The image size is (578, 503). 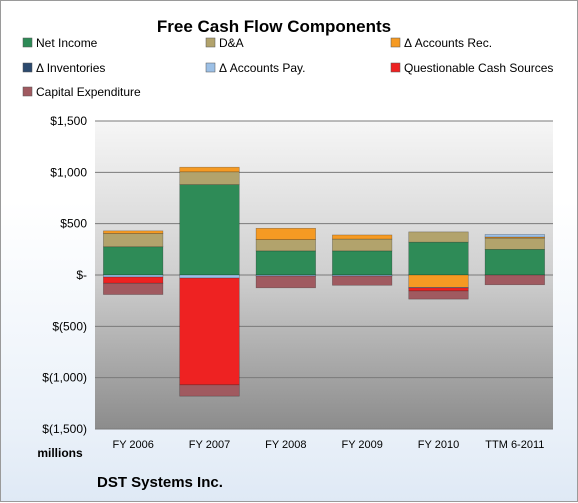 What do you see at coordinates (160, 482) in the screenshot?
I see `company-name: DST Systems Inc.` at bounding box center [160, 482].